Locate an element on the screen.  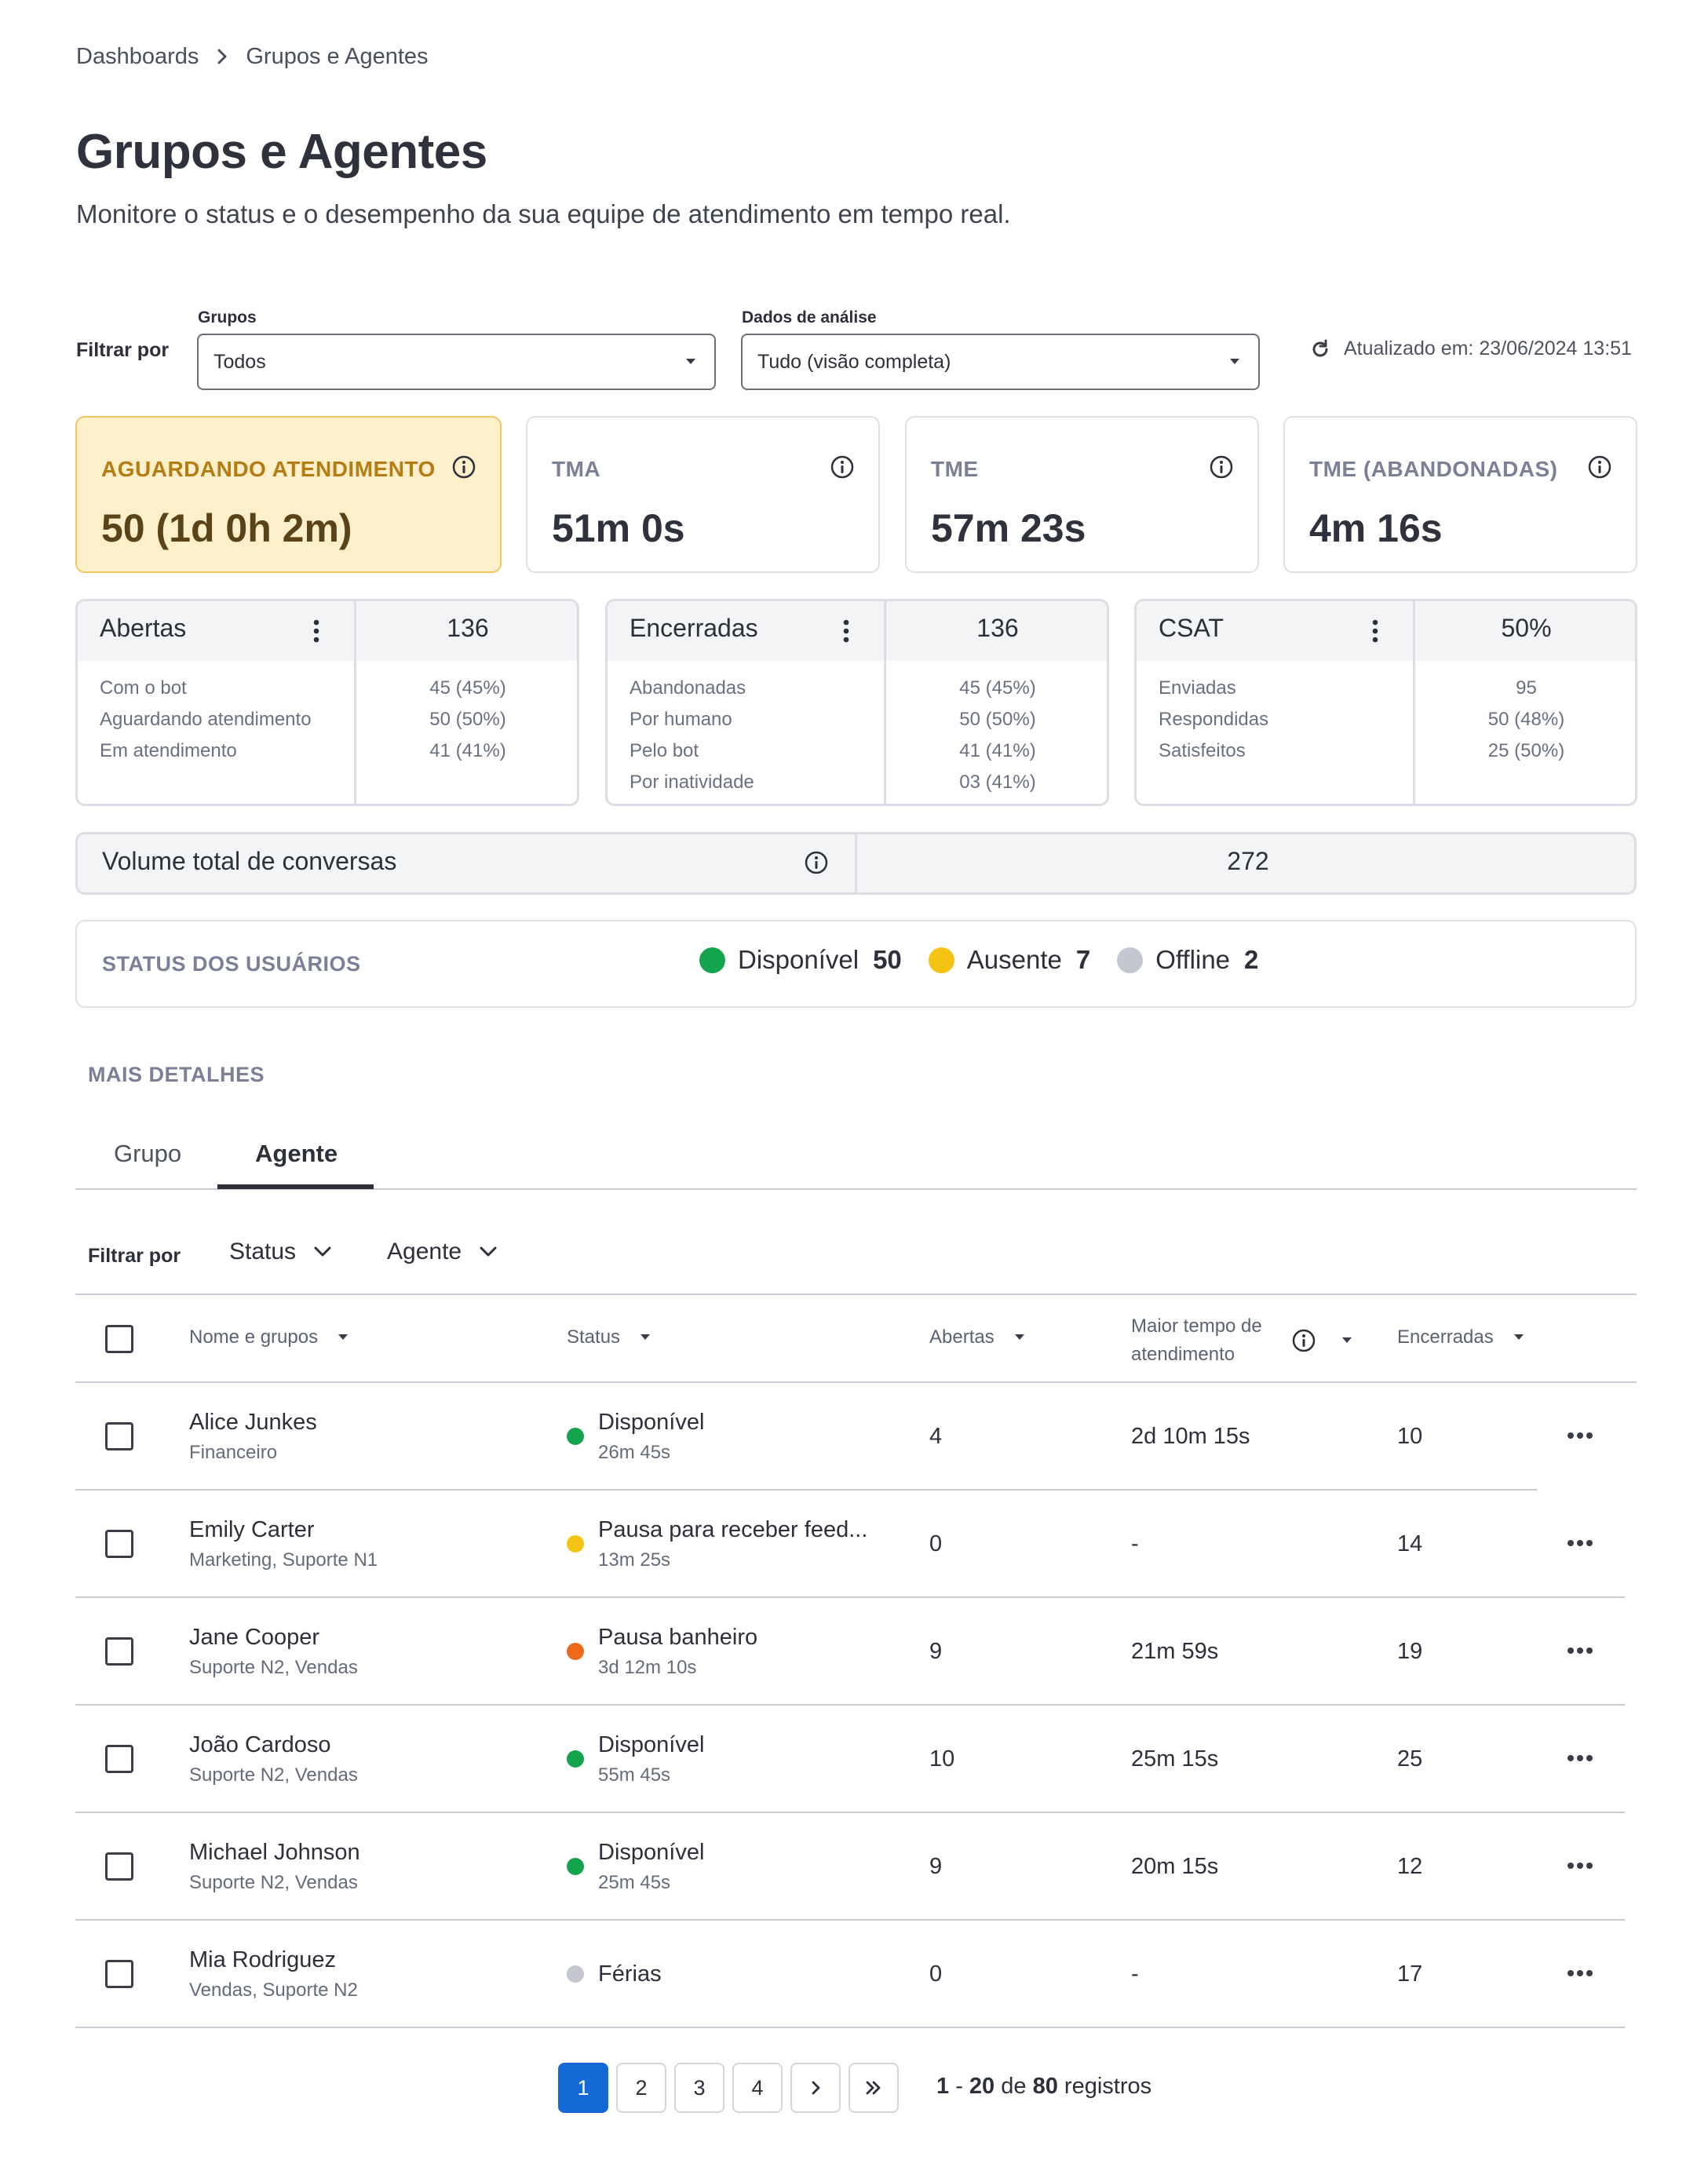
agent-status: Pausa banheiro is located at coordinates (678, 1638).